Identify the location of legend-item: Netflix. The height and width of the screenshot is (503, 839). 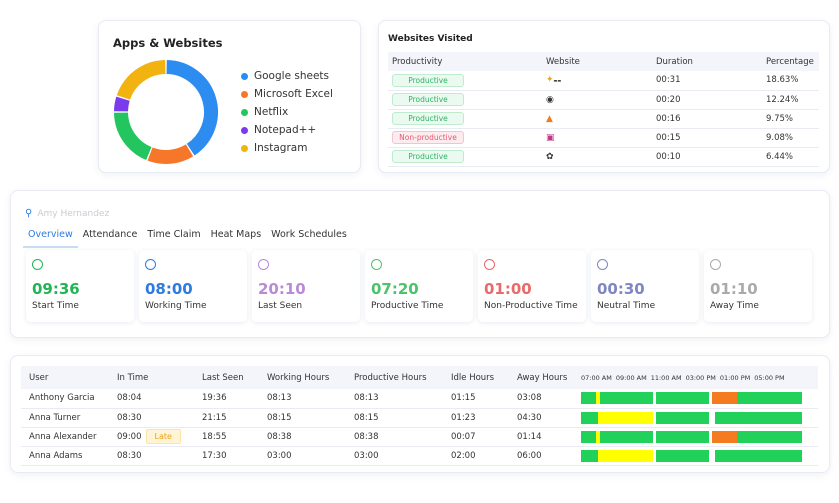
(287, 112).